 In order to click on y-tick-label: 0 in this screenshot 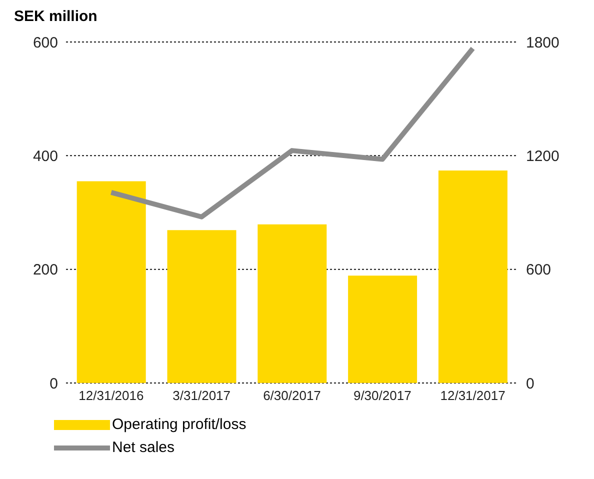, I will do `click(54, 383)`.